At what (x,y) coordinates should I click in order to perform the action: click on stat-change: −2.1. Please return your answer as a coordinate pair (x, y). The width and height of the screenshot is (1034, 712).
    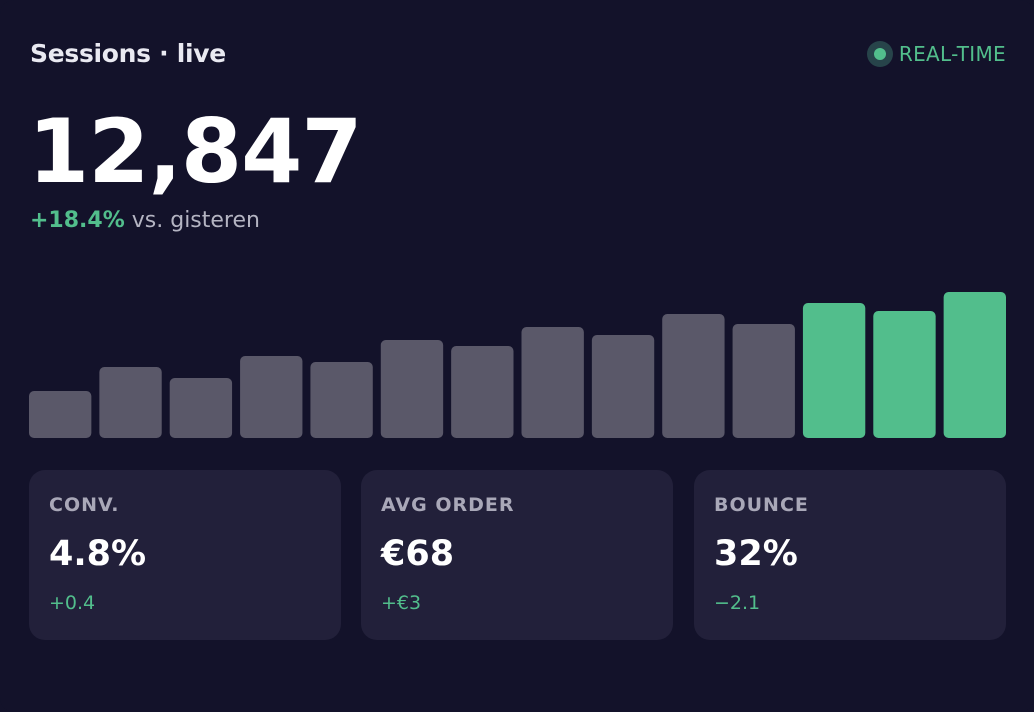
    Looking at the image, I should click on (737, 603).